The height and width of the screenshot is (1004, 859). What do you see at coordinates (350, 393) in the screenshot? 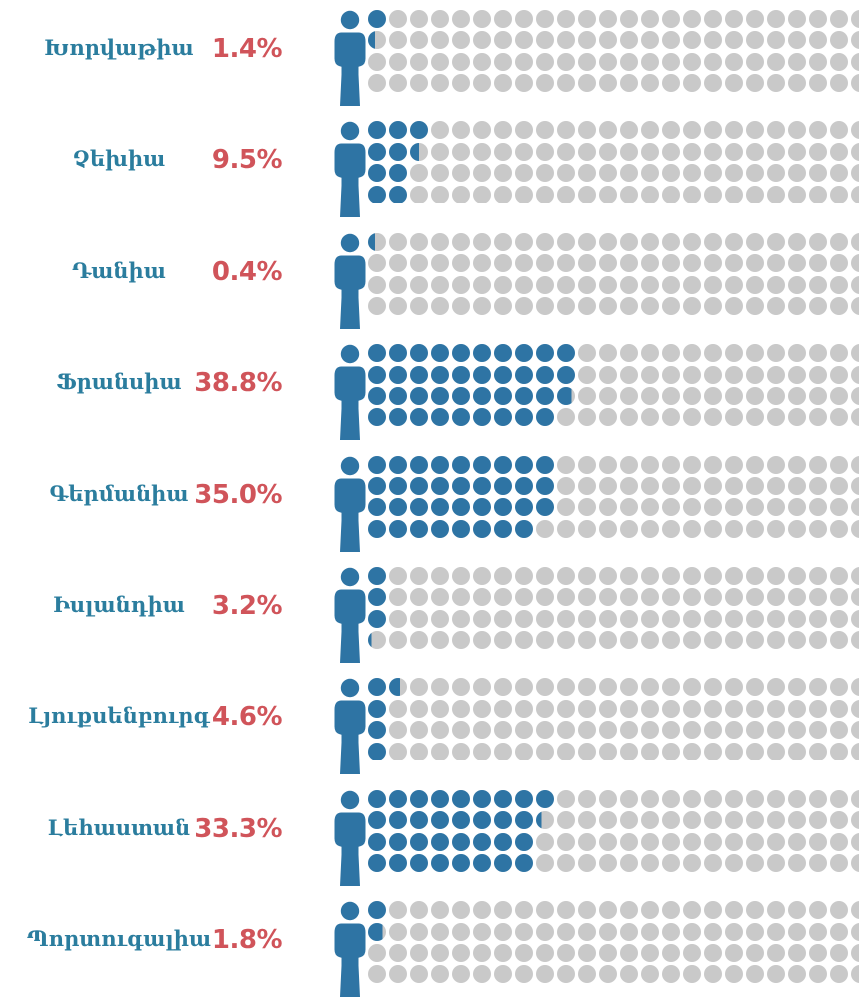
I see `person-icon` at bounding box center [350, 393].